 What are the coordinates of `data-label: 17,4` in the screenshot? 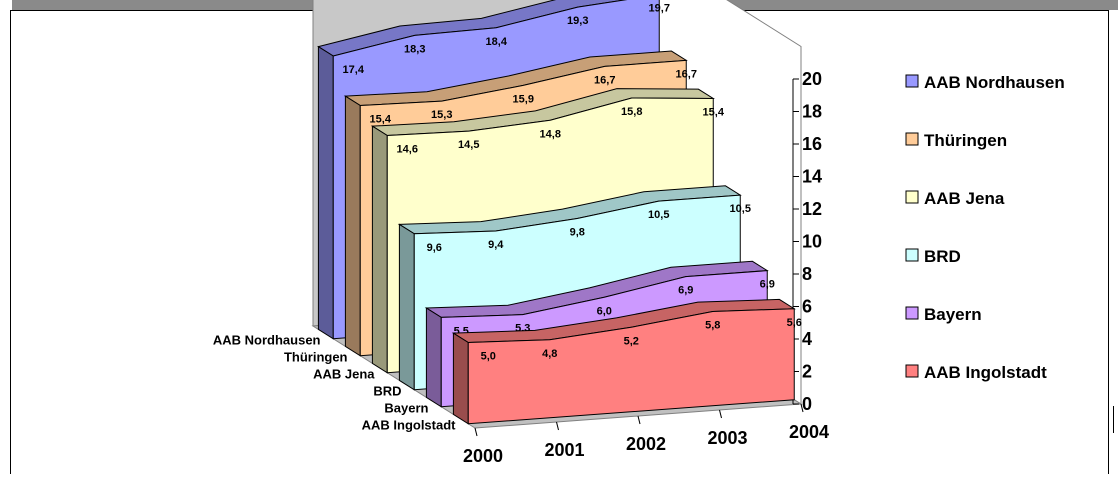 It's located at (354, 70).